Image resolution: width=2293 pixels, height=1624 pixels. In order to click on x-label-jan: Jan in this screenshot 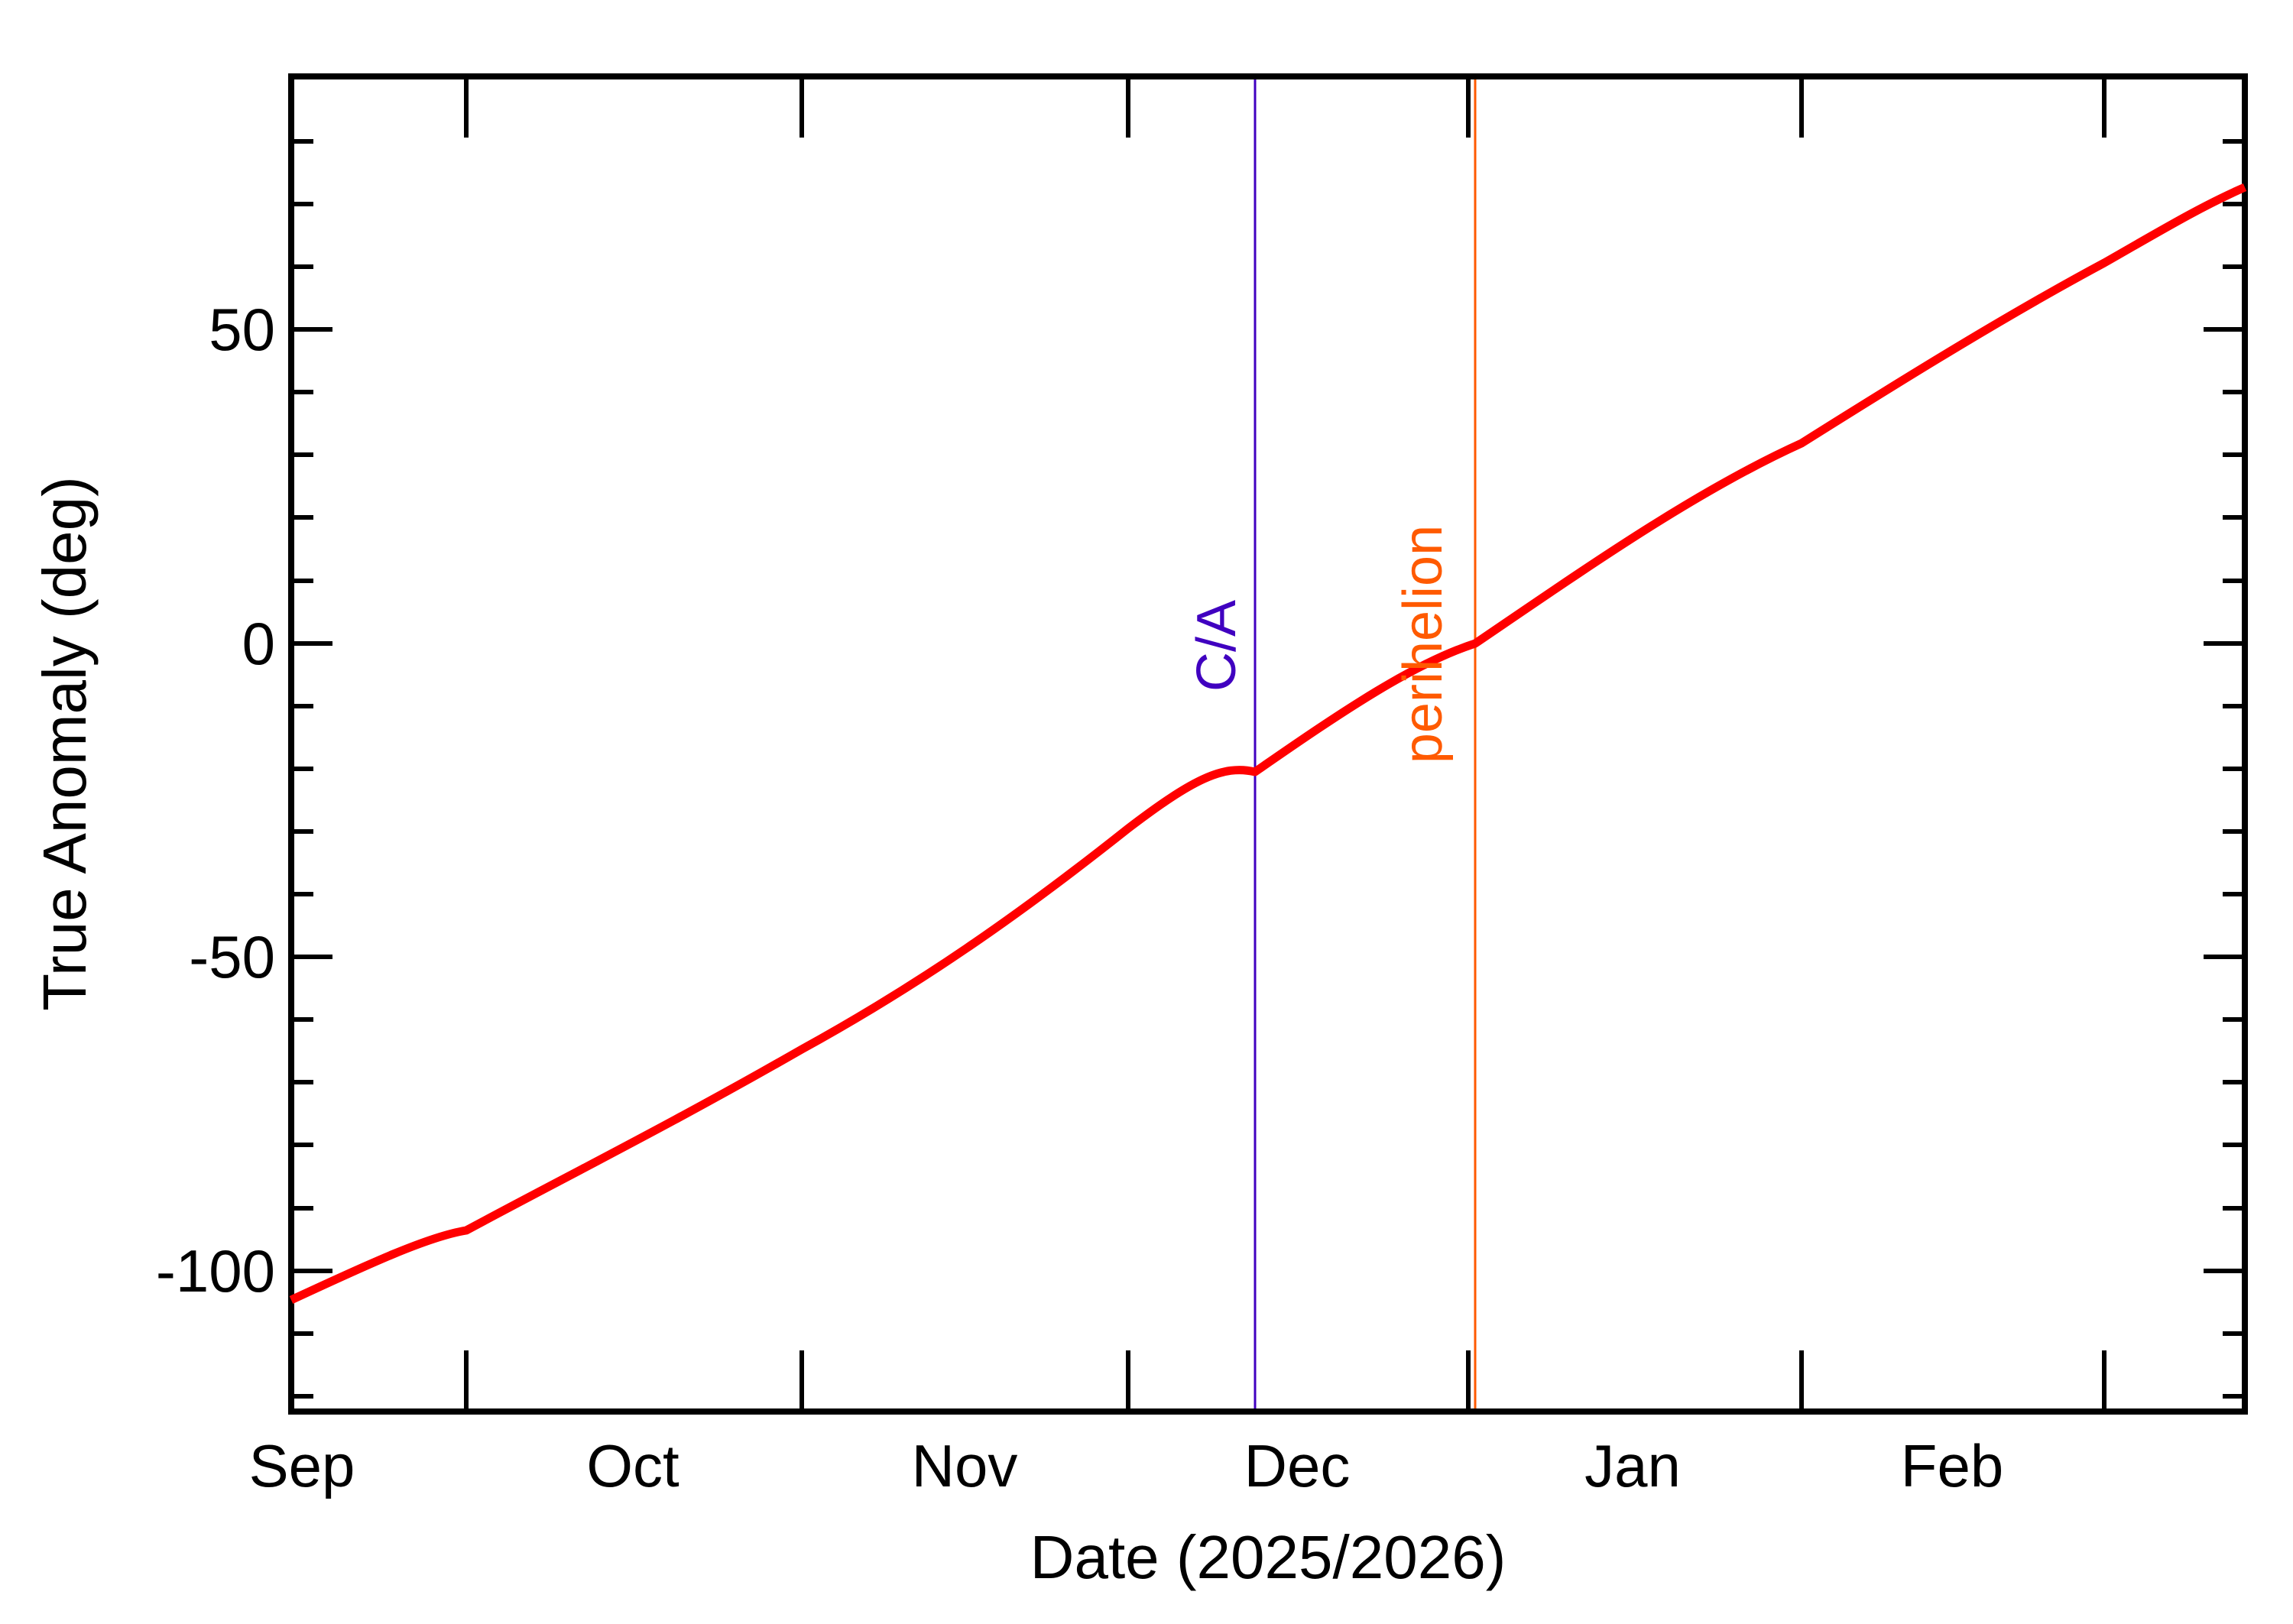, I will do `click(1632, 1465)`.